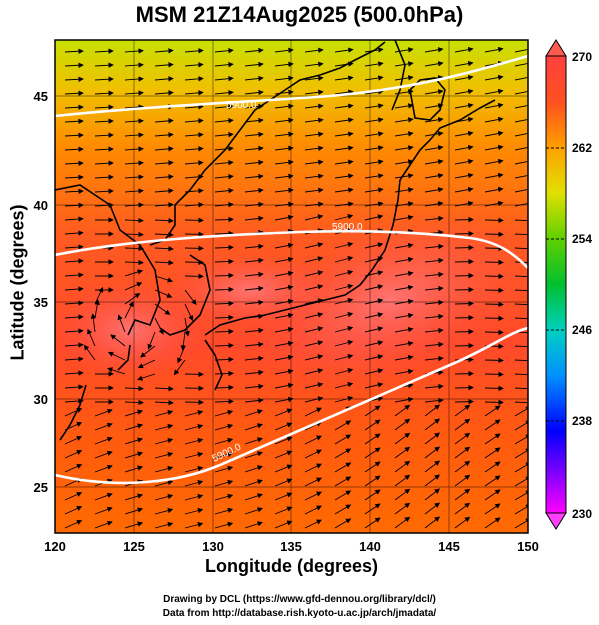 The width and height of the screenshot is (599, 625). Describe the element at coordinates (134, 546) in the screenshot. I see `x-tick-label: 125` at that location.